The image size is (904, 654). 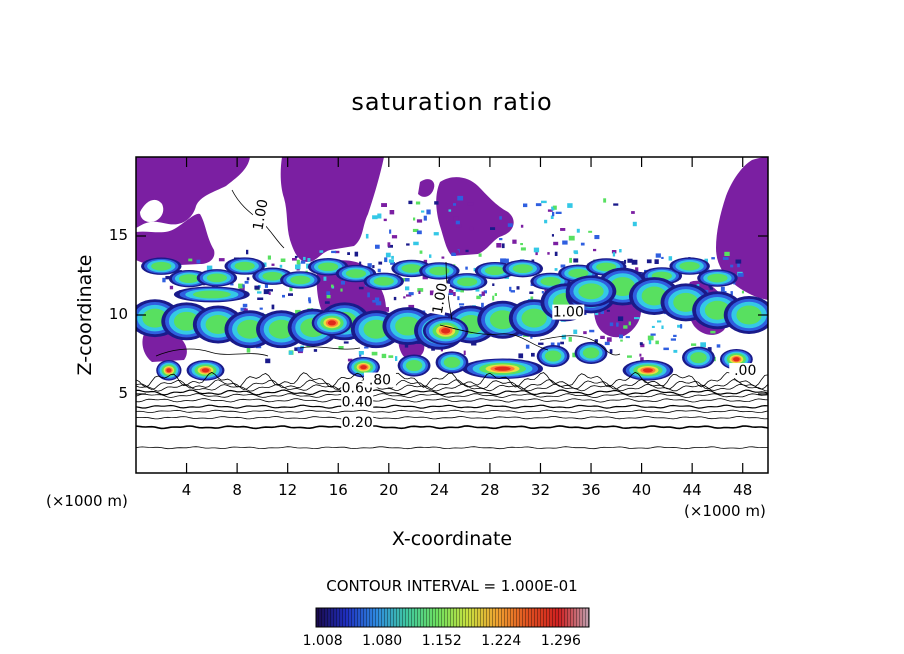 I want to click on x-tick-label: 8, so click(x=237, y=490).